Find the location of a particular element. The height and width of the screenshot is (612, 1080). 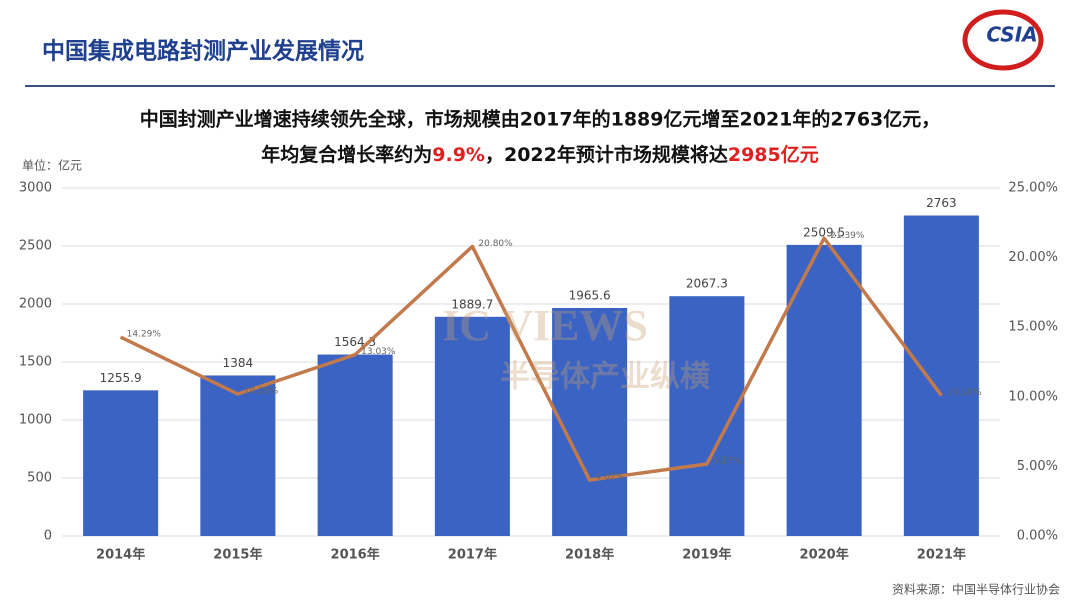

value-label: 2763 is located at coordinates (941, 203).